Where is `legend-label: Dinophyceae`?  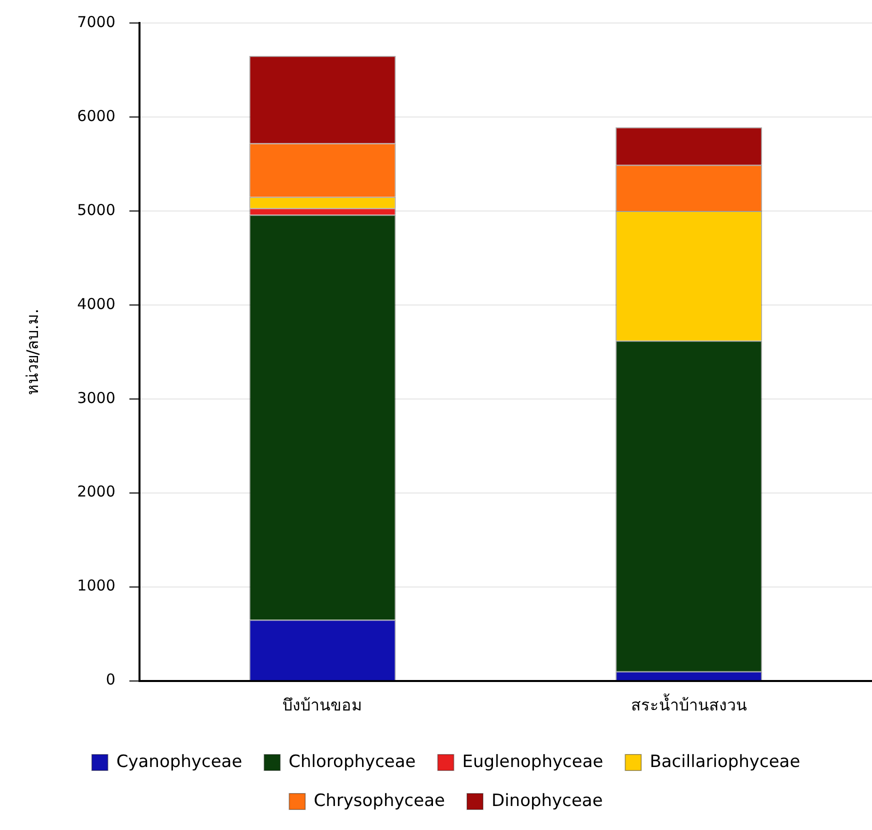 legend-label: Dinophyceae is located at coordinates (547, 800).